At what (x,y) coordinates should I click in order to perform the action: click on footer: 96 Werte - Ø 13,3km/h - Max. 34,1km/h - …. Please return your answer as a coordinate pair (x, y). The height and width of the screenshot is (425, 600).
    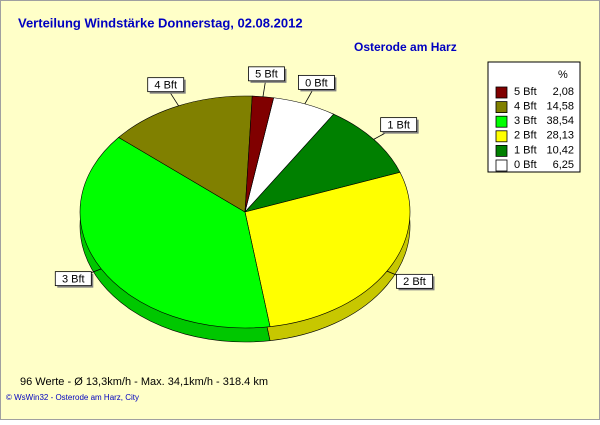
    Looking at the image, I should click on (144, 382).